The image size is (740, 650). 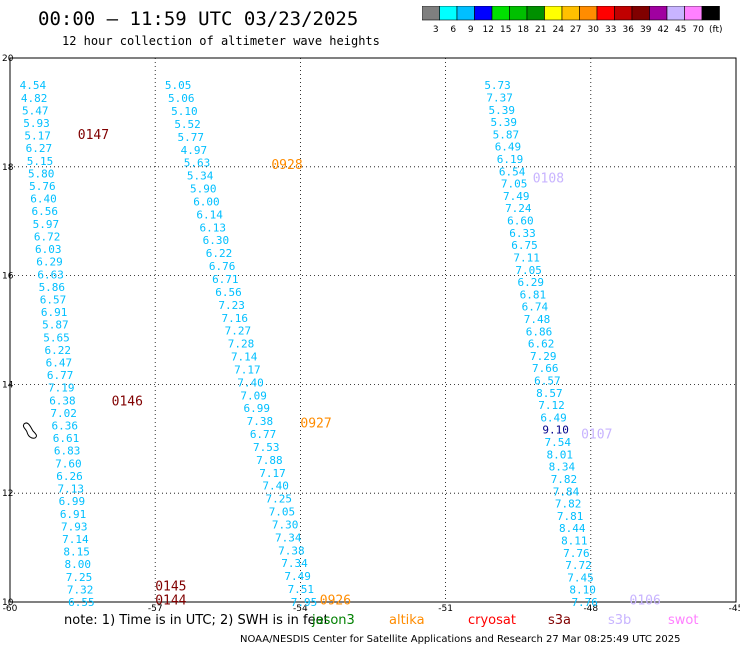 I want to click on wave-height-value: 4.97, so click(x=194, y=150).